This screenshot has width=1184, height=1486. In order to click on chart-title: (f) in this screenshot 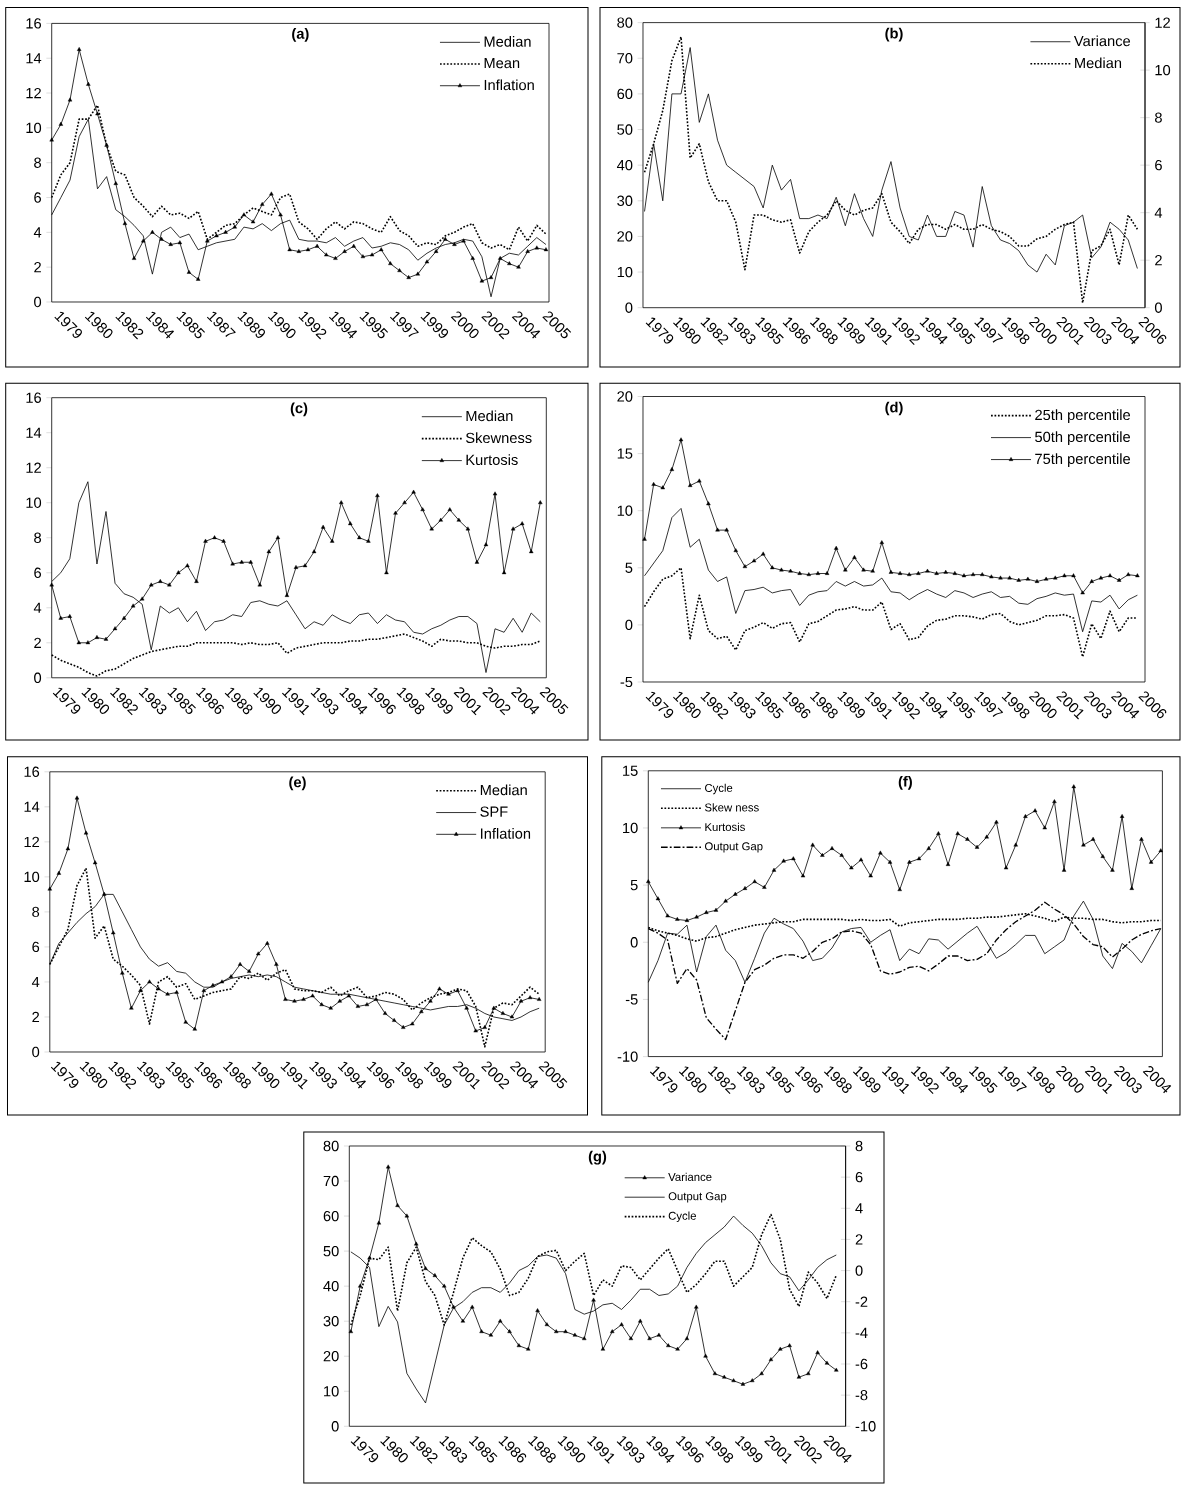, I will do `click(905, 782)`.